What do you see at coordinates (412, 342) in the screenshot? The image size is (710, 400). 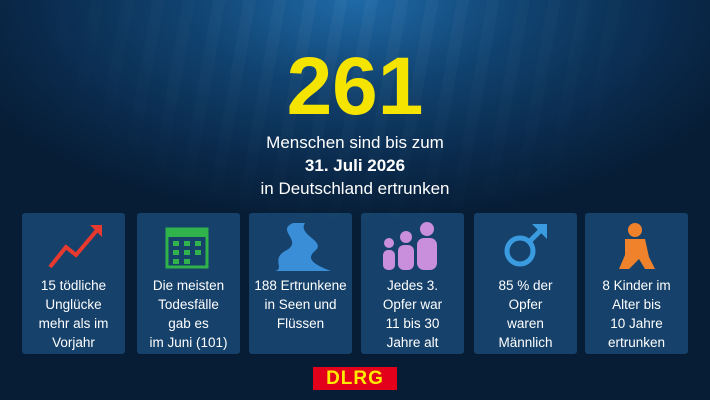 I see `card-line: Jahre alt` at bounding box center [412, 342].